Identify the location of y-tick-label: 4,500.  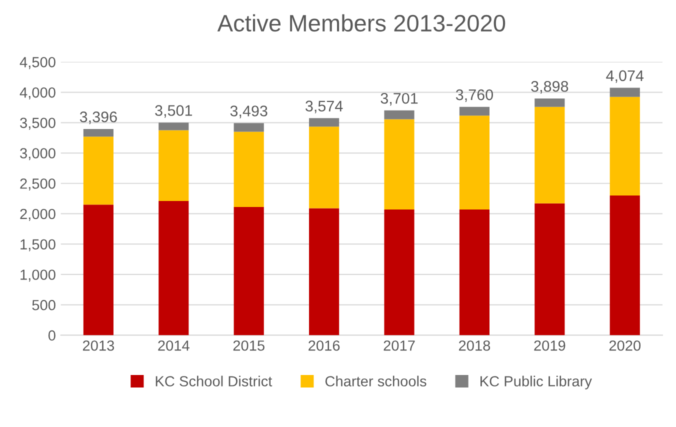
(38, 63).